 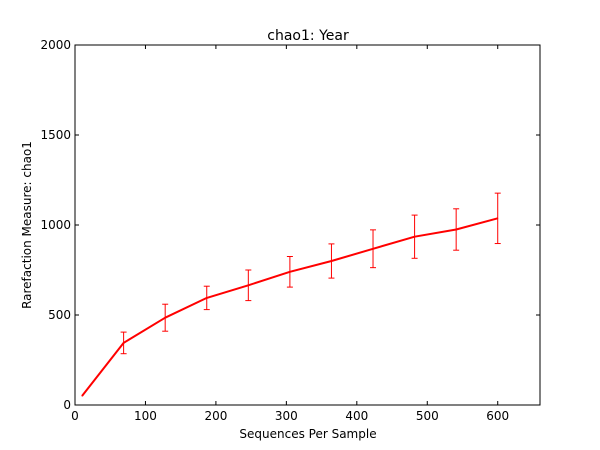 I want to click on y-tick-label: 0, so click(x=67, y=405).